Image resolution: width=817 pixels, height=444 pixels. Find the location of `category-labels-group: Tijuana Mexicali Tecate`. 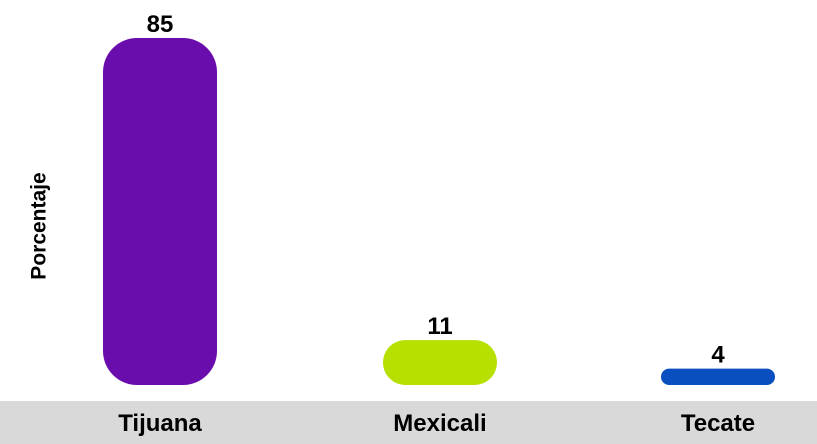

category-labels-group: Tijuana Mexicali Tecate is located at coordinates (436, 423).